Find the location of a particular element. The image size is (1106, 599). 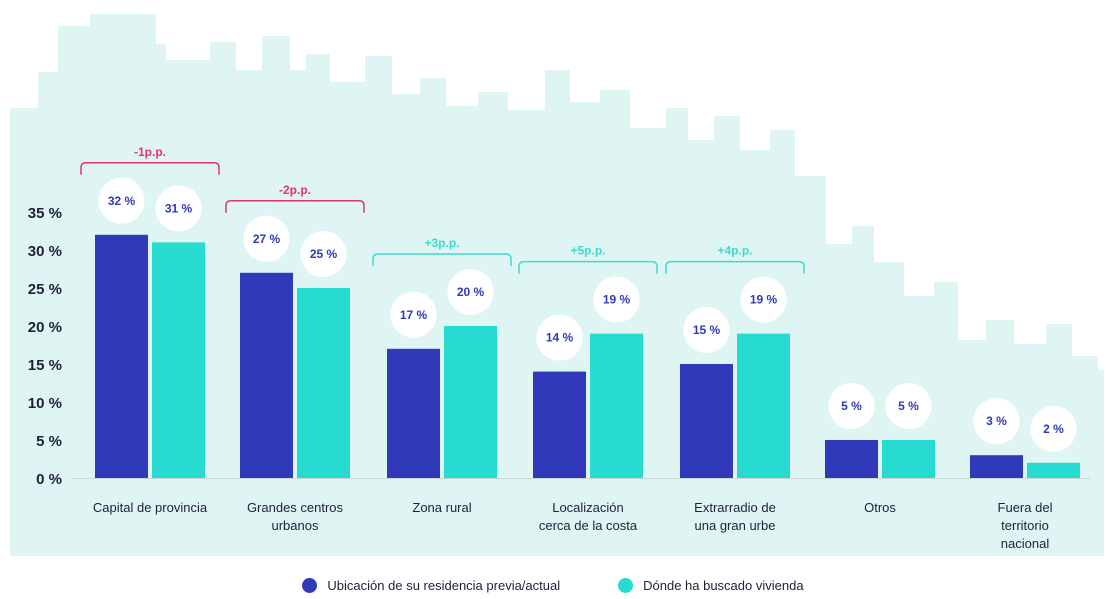

value-label: 3 % is located at coordinates (996, 421).